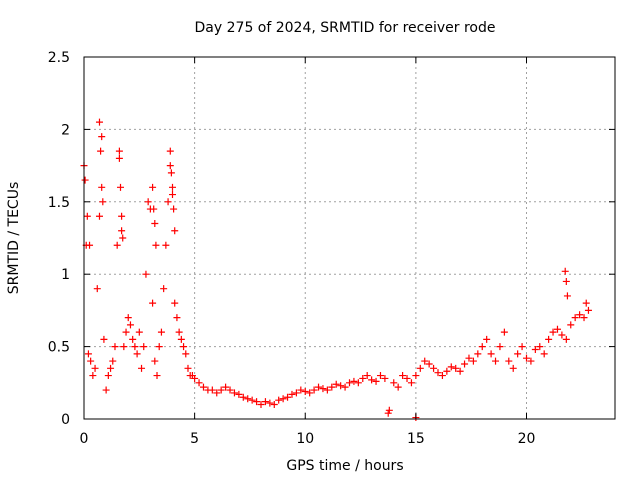 This screenshot has width=640, height=480. I want to click on y-tick-label: 0.5, so click(59, 348).